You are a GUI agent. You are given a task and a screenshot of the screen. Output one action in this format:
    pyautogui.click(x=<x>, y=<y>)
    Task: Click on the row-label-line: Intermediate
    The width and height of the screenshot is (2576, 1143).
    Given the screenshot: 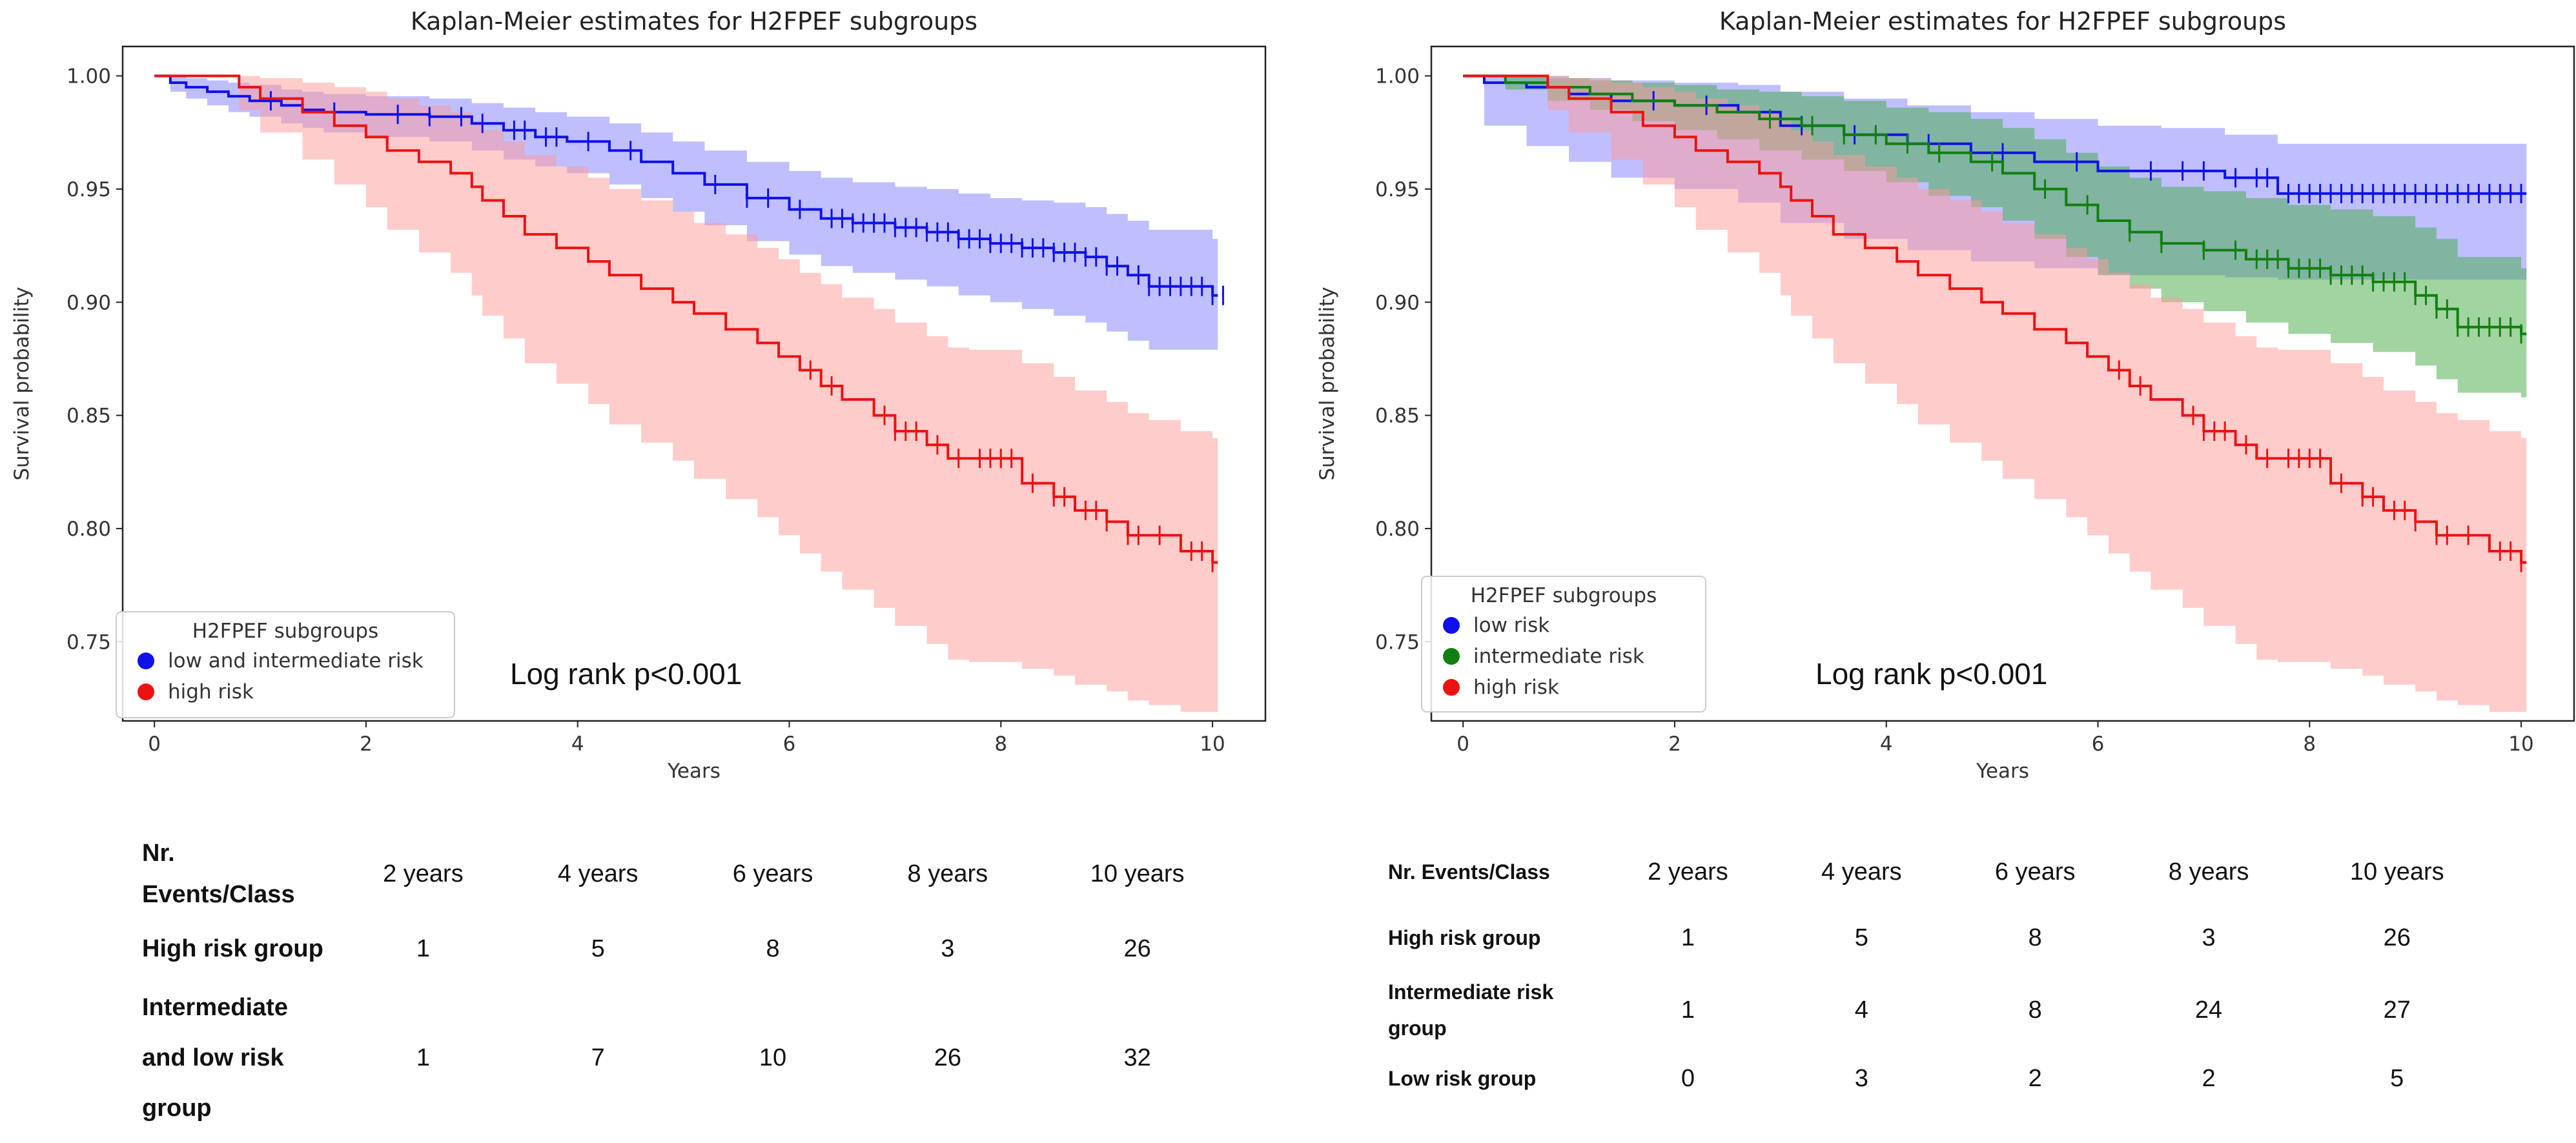 What is the action you would take?
    pyautogui.click(x=215, y=1008)
    